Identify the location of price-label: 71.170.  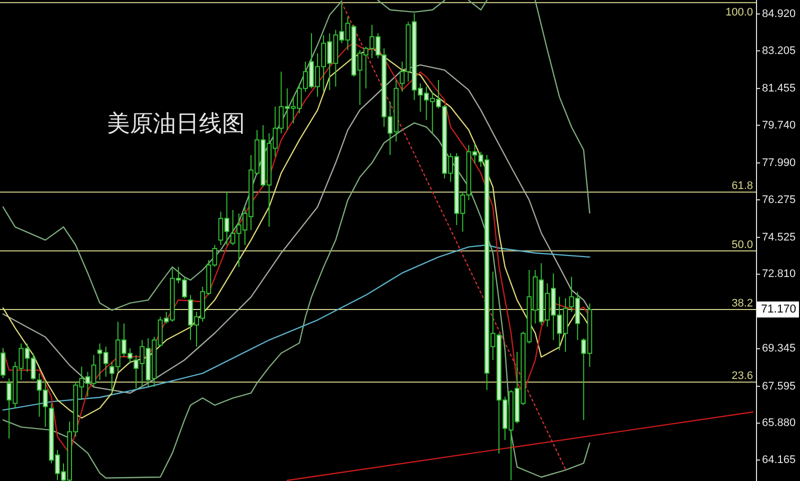
(778, 310).